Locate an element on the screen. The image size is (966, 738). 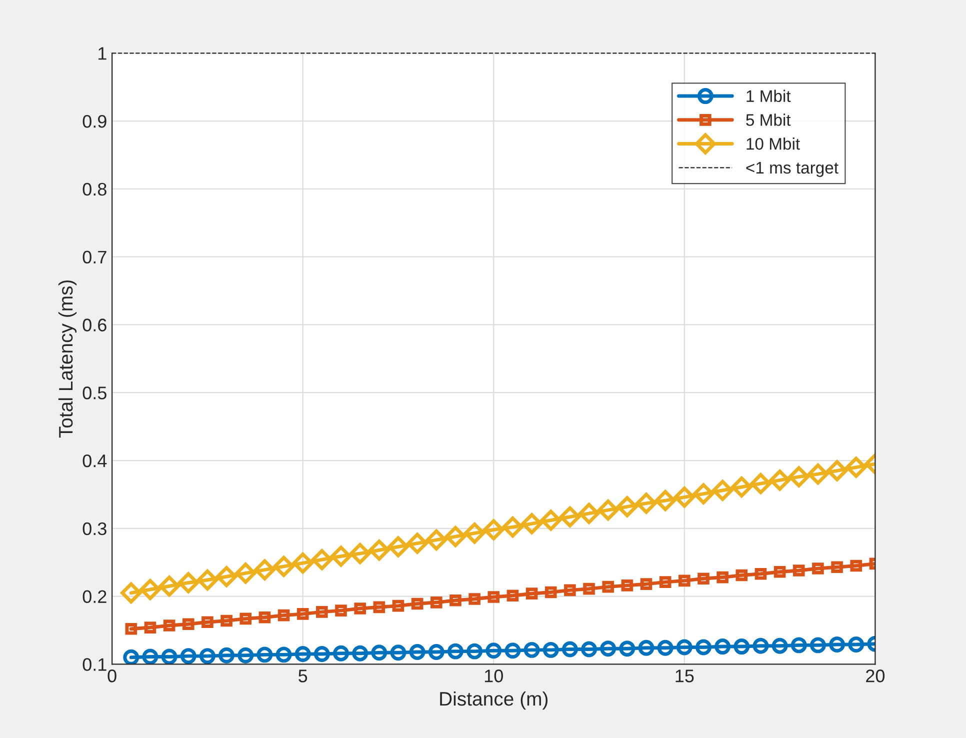
y-tick-label: 0.3 is located at coordinates (94, 529).